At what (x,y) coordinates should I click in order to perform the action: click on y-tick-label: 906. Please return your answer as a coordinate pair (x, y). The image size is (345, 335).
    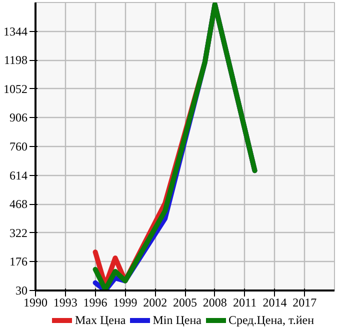
    Looking at the image, I should click on (19, 117).